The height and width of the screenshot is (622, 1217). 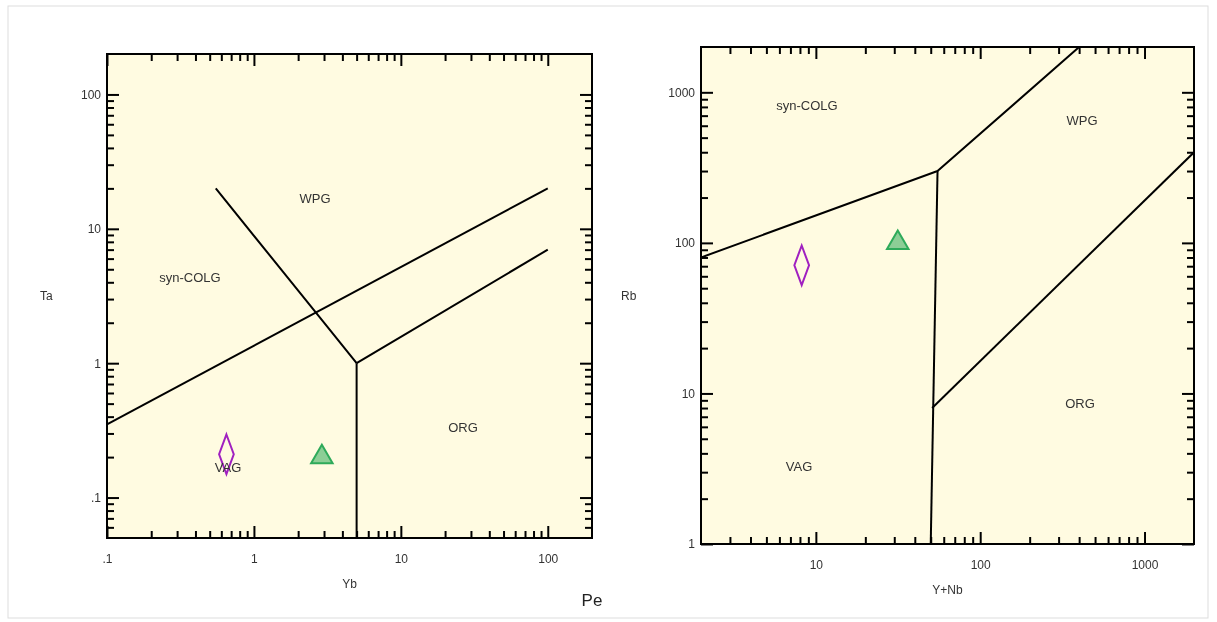 What do you see at coordinates (592, 600) in the screenshot?
I see `text: Pe` at bounding box center [592, 600].